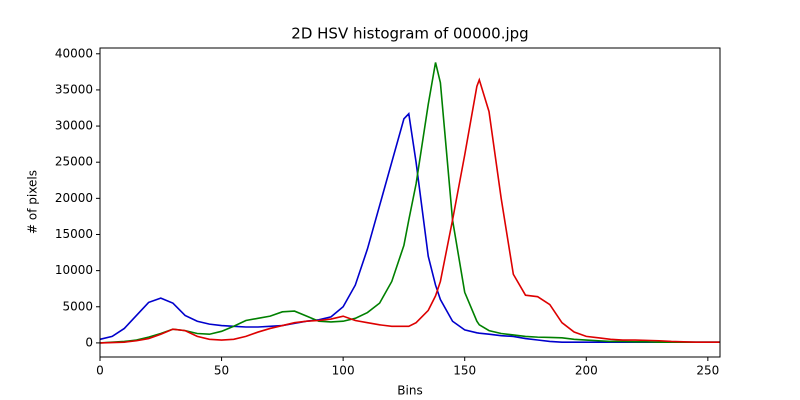 This screenshot has width=800, height=400. I want to click on x-axis-label: Bins, so click(409, 391).